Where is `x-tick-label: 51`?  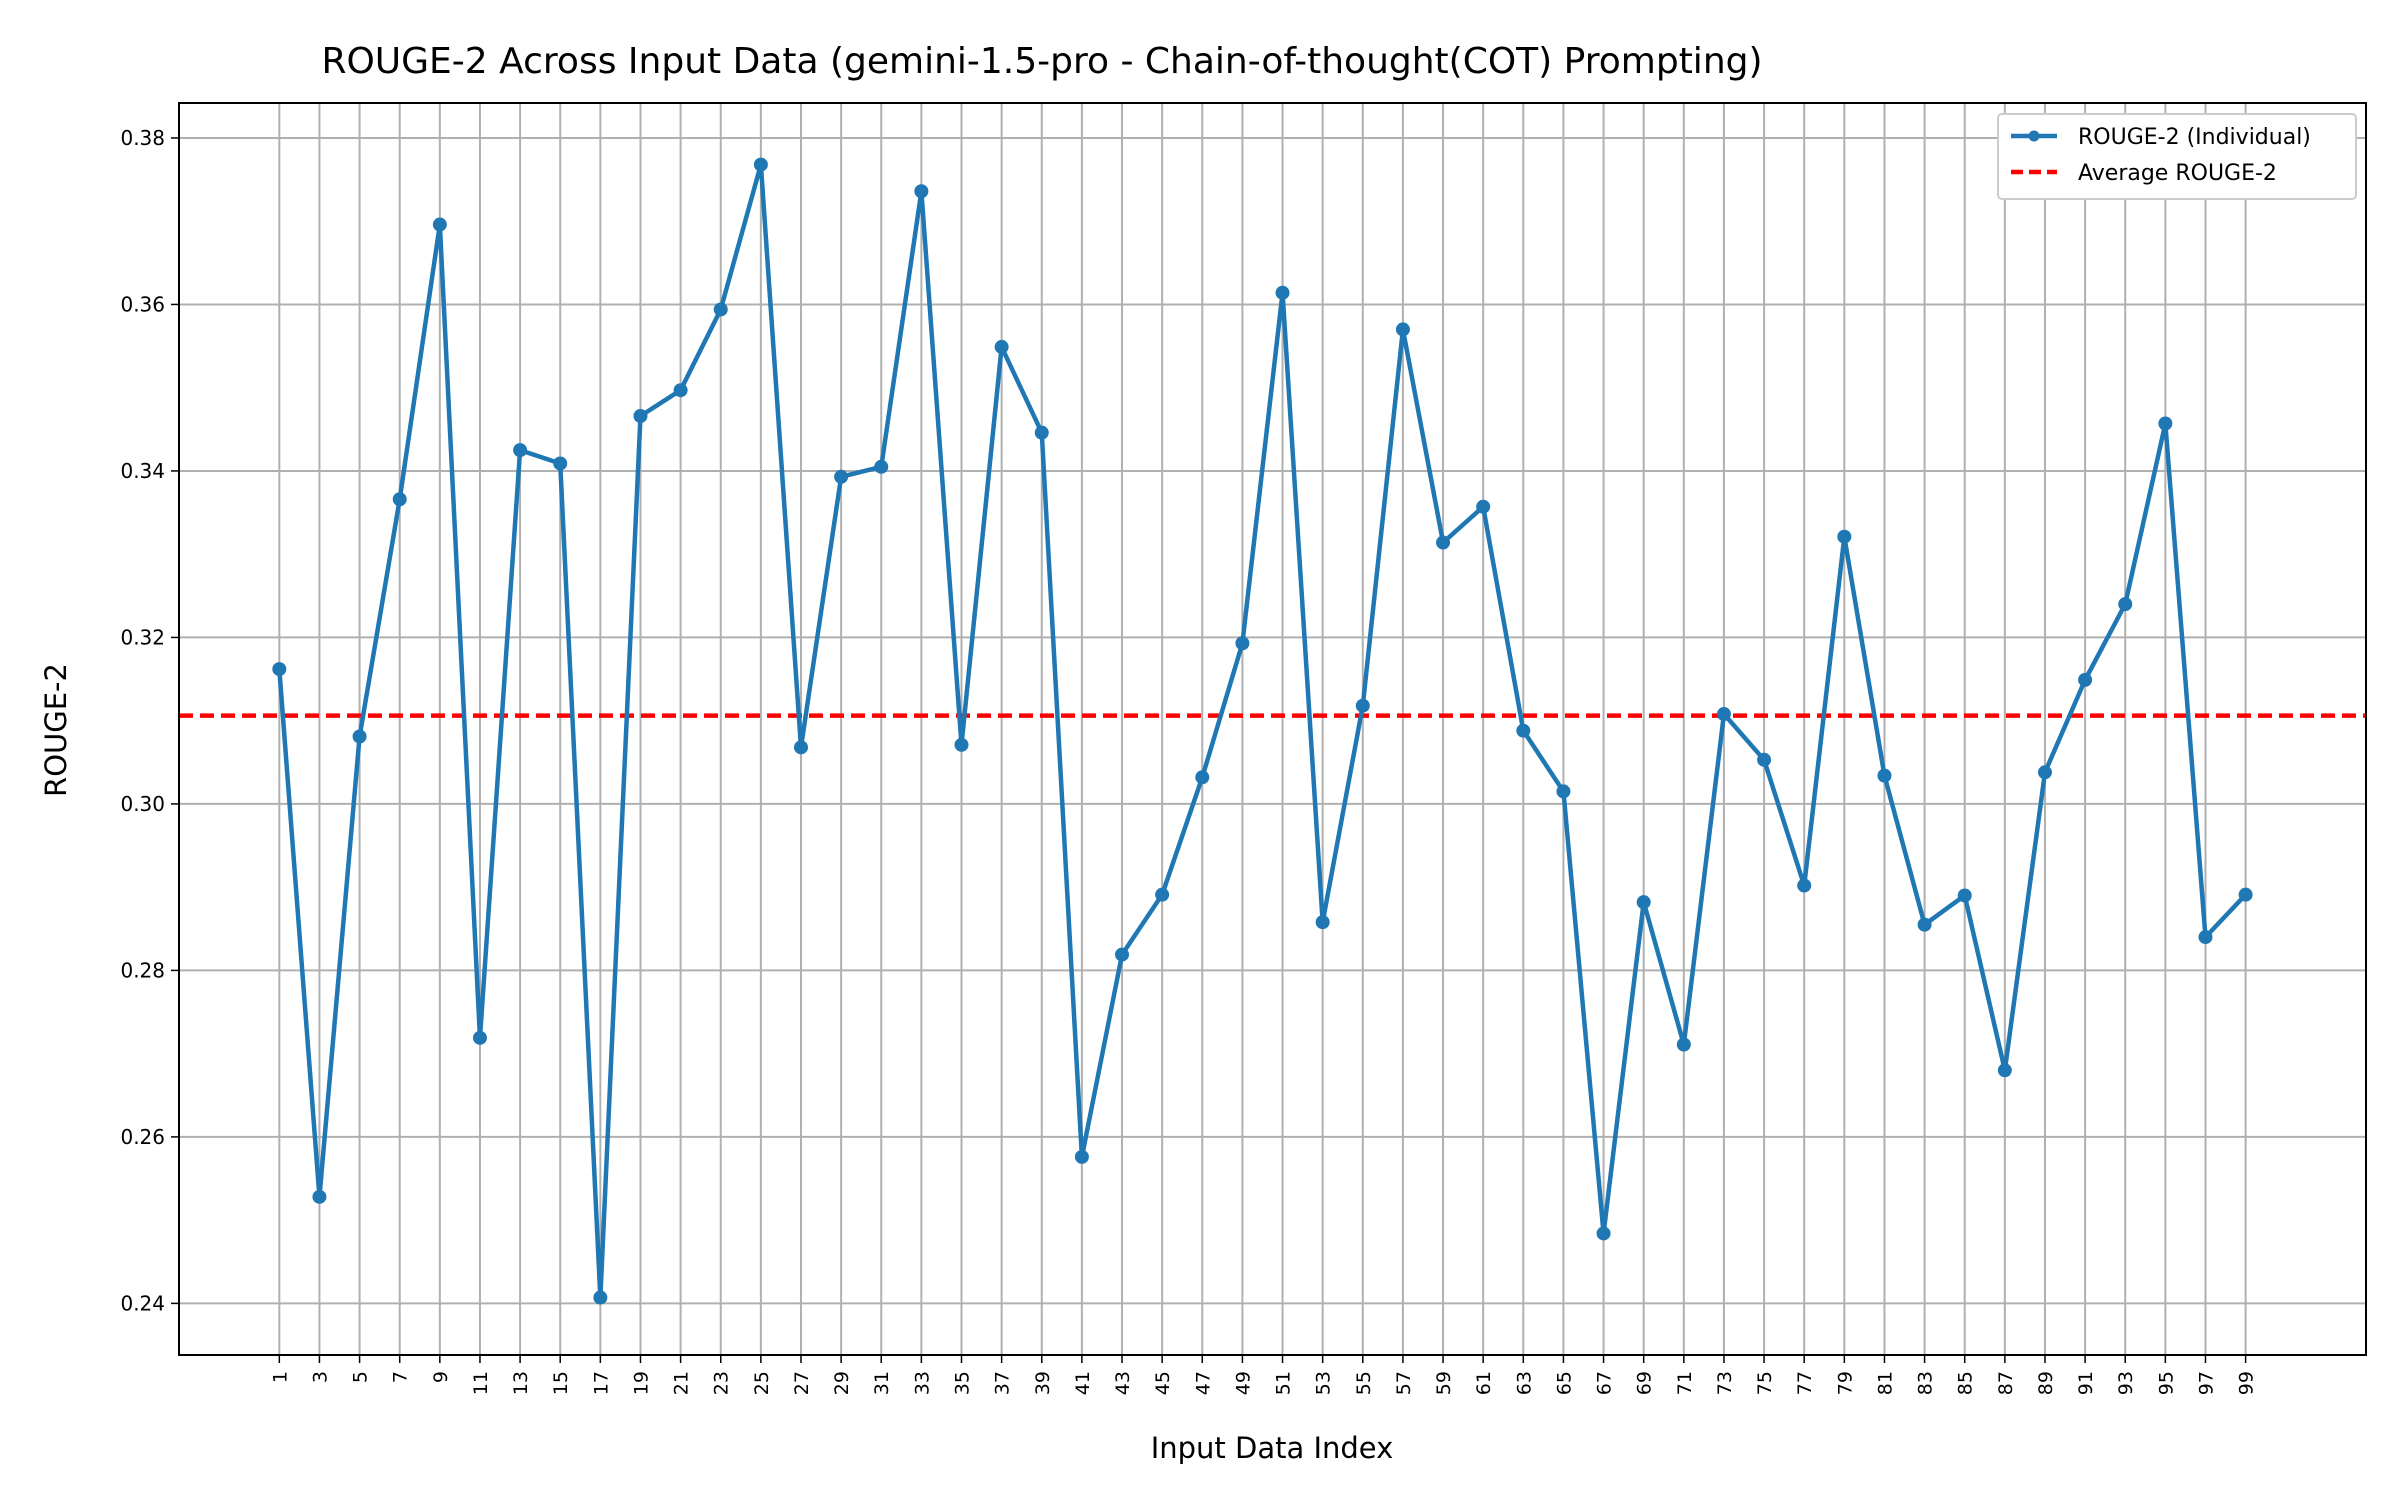 x-tick-label: 51 is located at coordinates (1284, 1383).